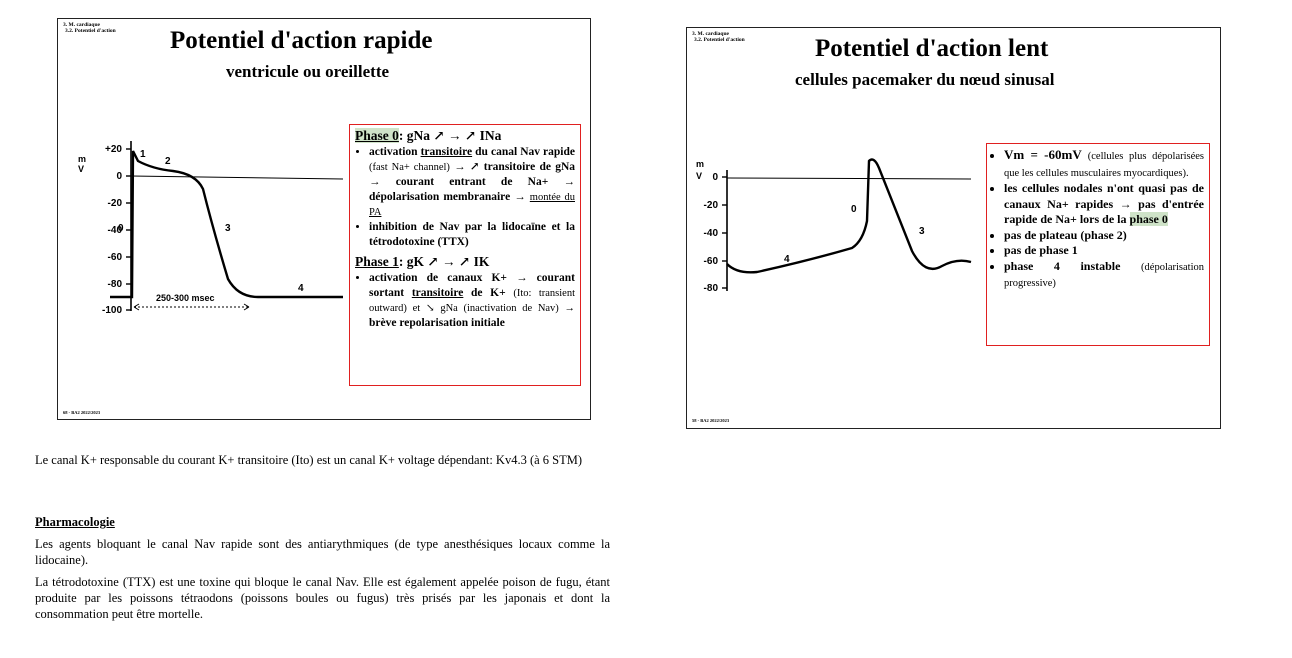 This screenshot has width=1292, height=658. I want to click on phase-label: 2, so click(168, 161).